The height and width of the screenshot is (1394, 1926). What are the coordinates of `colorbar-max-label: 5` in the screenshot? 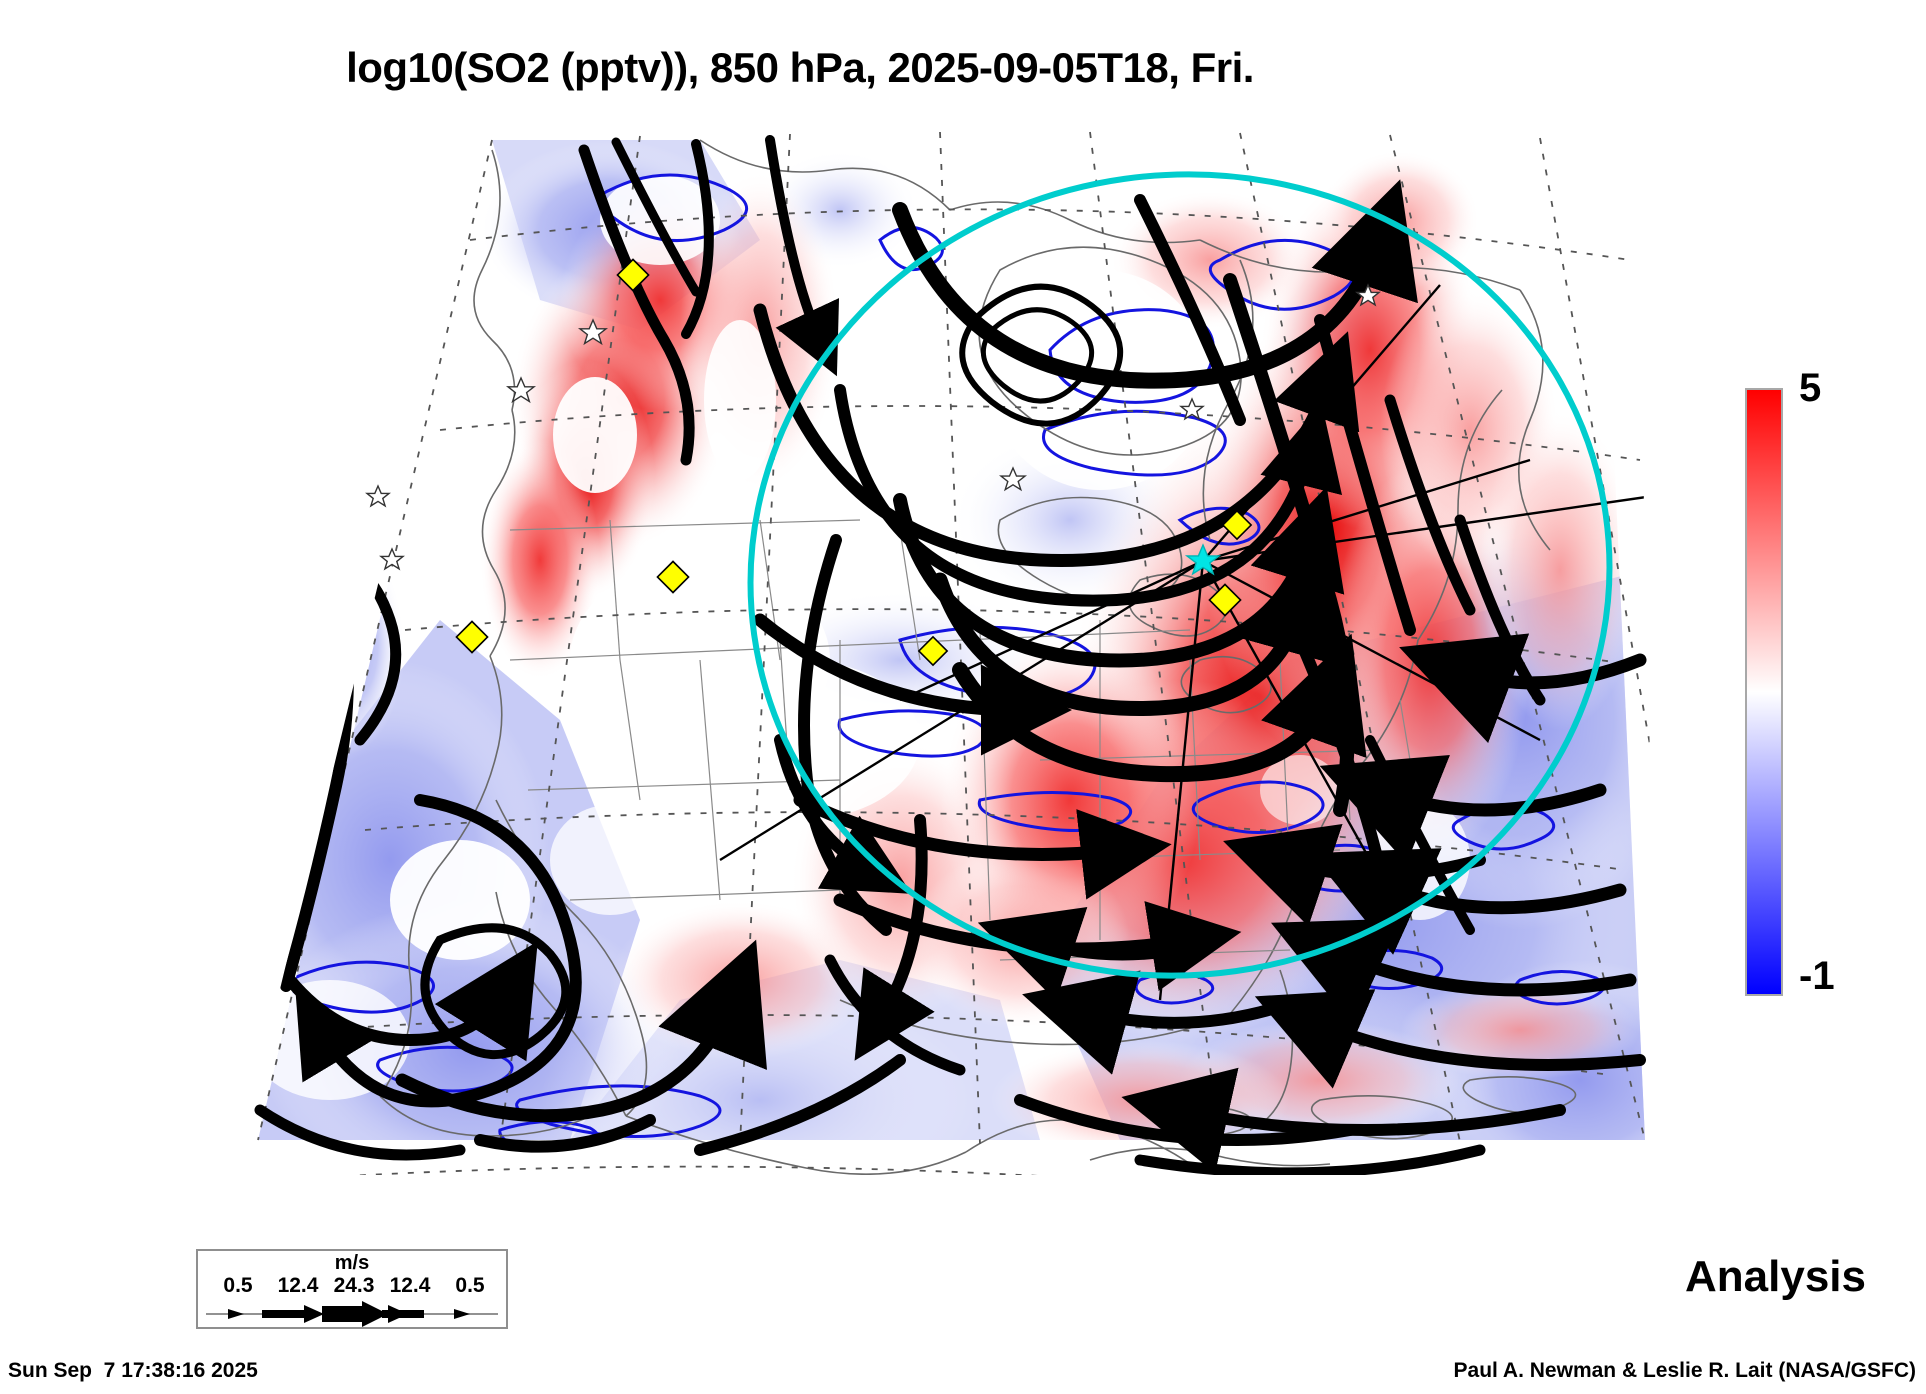 It's located at (1810, 388).